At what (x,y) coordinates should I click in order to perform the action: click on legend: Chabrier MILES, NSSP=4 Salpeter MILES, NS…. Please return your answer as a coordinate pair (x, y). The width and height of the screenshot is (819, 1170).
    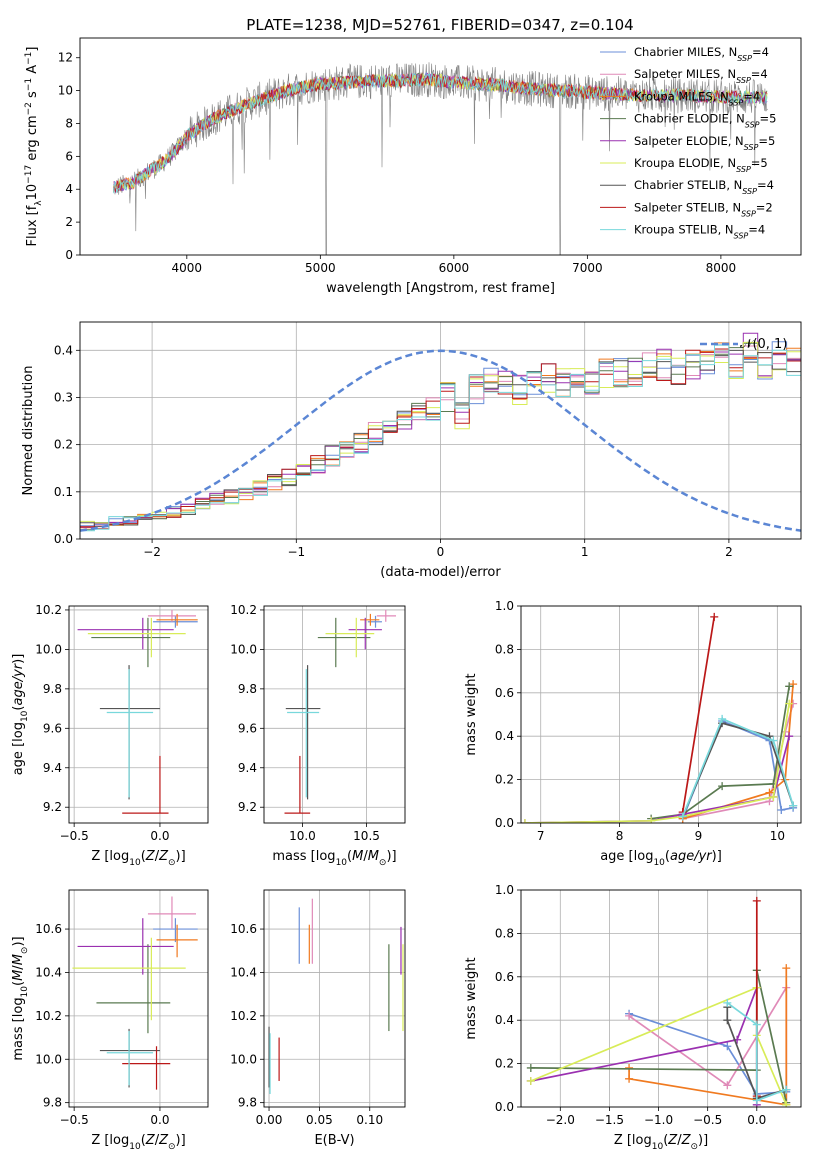
    Looking at the image, I should click on (688, 142).